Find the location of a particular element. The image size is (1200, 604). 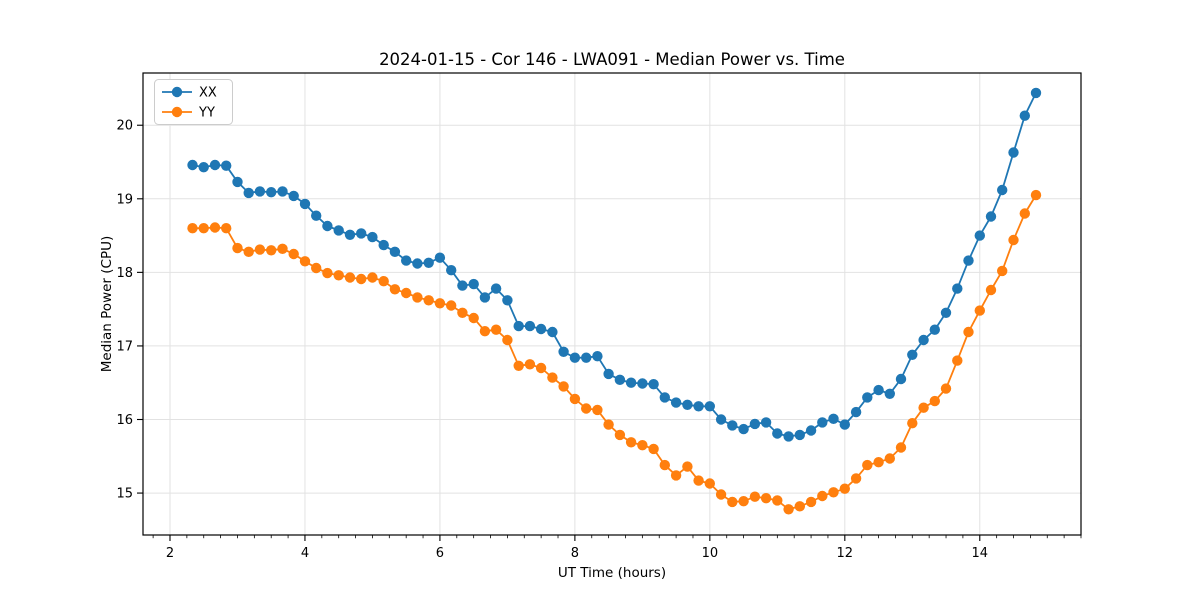

legend: XX YY is located at coordinates (193, 102).